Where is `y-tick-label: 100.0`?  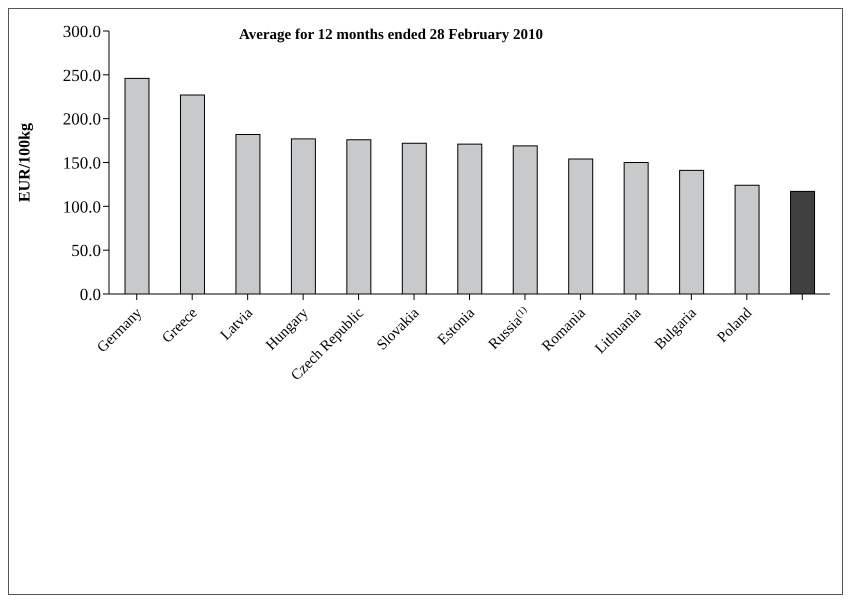 y-tick-label: 100.0 is located at coordinates (81, 206).